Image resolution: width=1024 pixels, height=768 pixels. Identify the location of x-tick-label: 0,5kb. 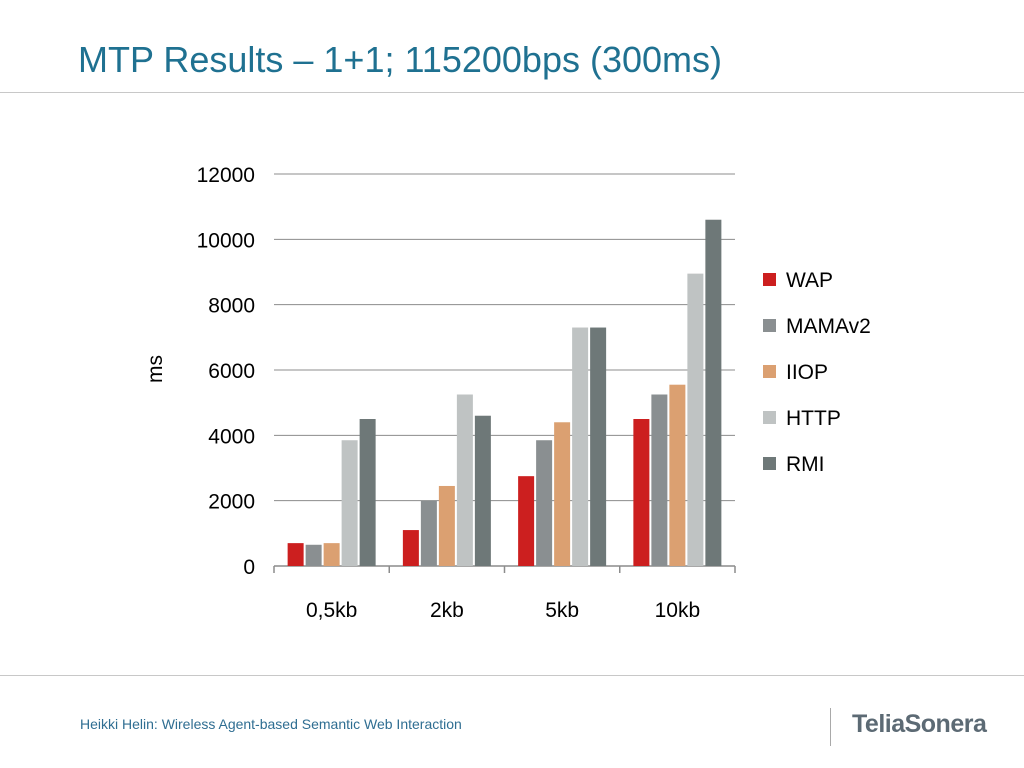
(331, 610).